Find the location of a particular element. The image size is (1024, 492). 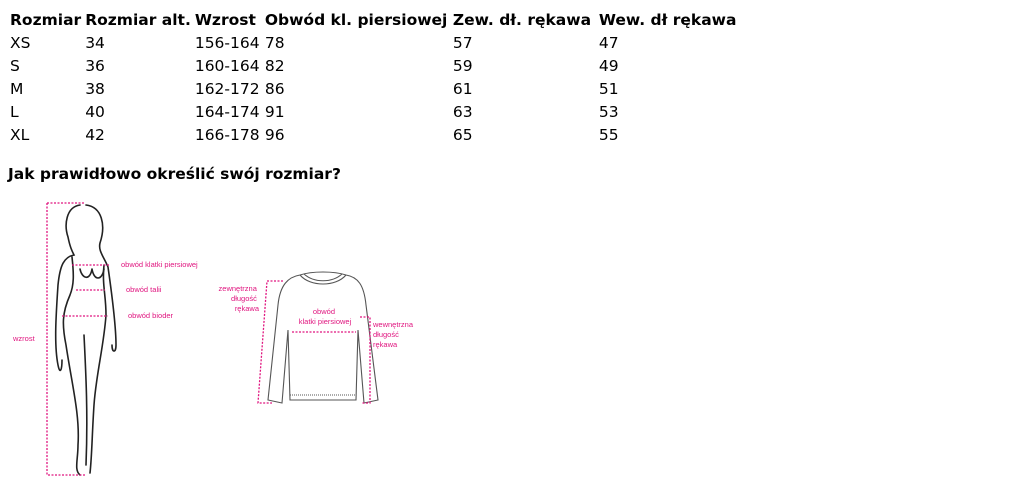

table-cell: 34 is located at coordinates (95, 42).